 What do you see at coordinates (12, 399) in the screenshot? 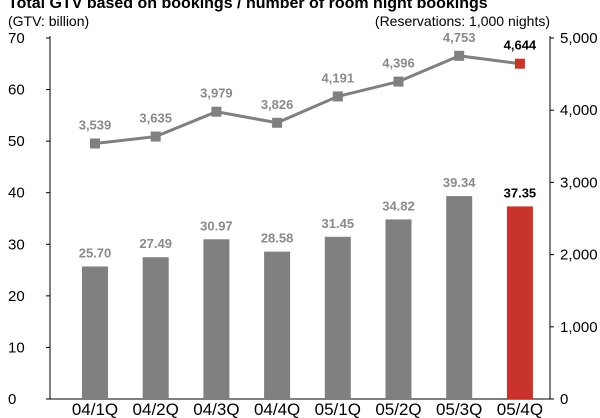
I see `left-tick-label: 0` at bounding box center [12, 399].